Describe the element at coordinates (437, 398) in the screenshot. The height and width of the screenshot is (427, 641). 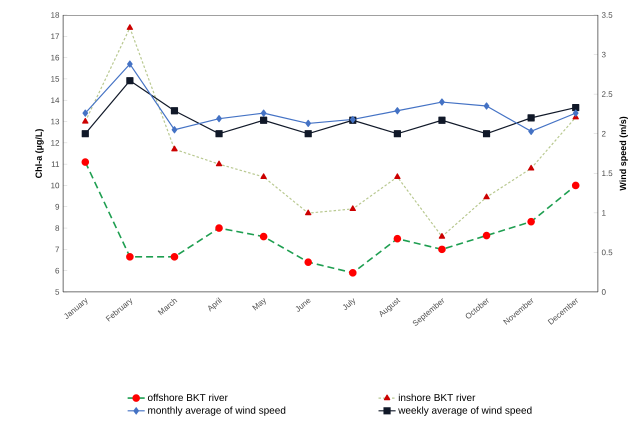
I see `legend-label: inshore BKT river` at that location.